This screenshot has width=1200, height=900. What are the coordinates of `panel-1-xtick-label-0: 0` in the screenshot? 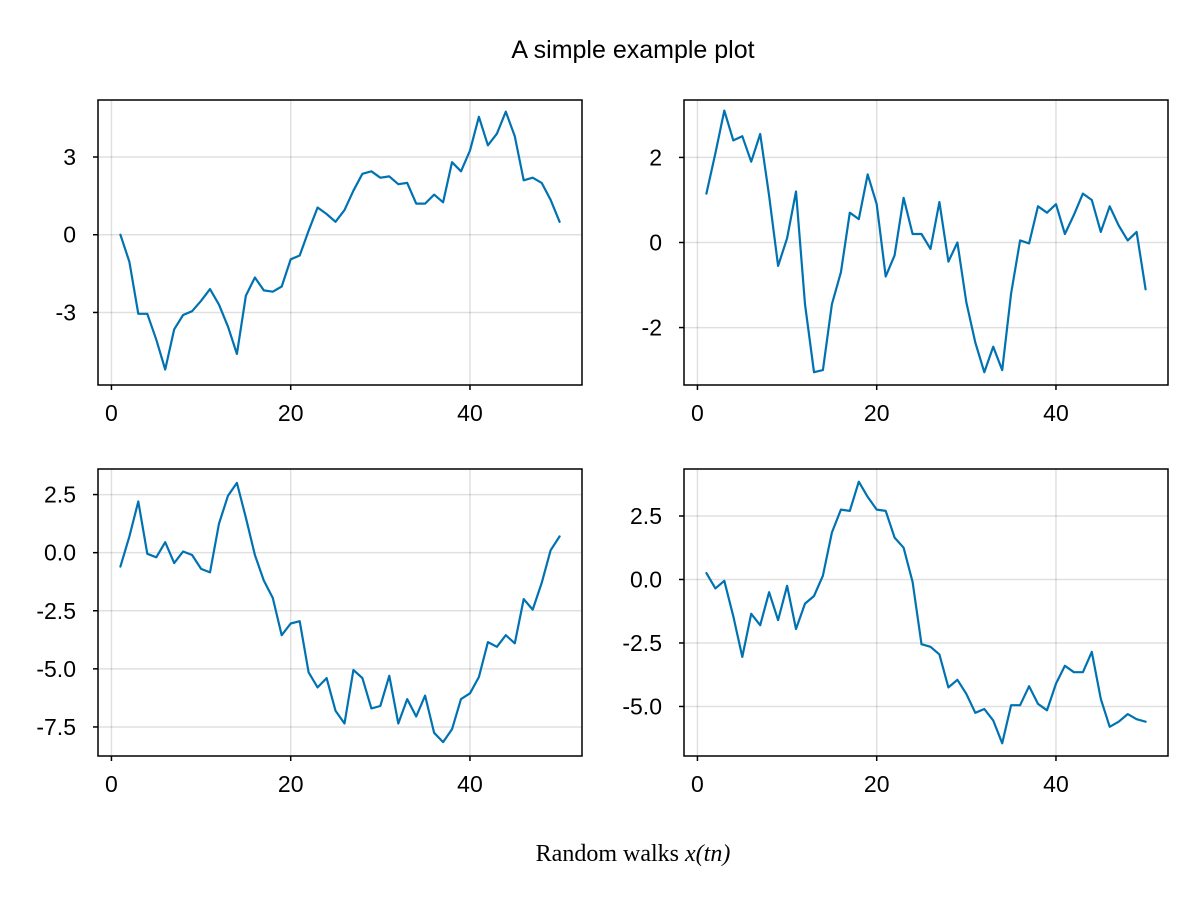 It's located at (111, 413).